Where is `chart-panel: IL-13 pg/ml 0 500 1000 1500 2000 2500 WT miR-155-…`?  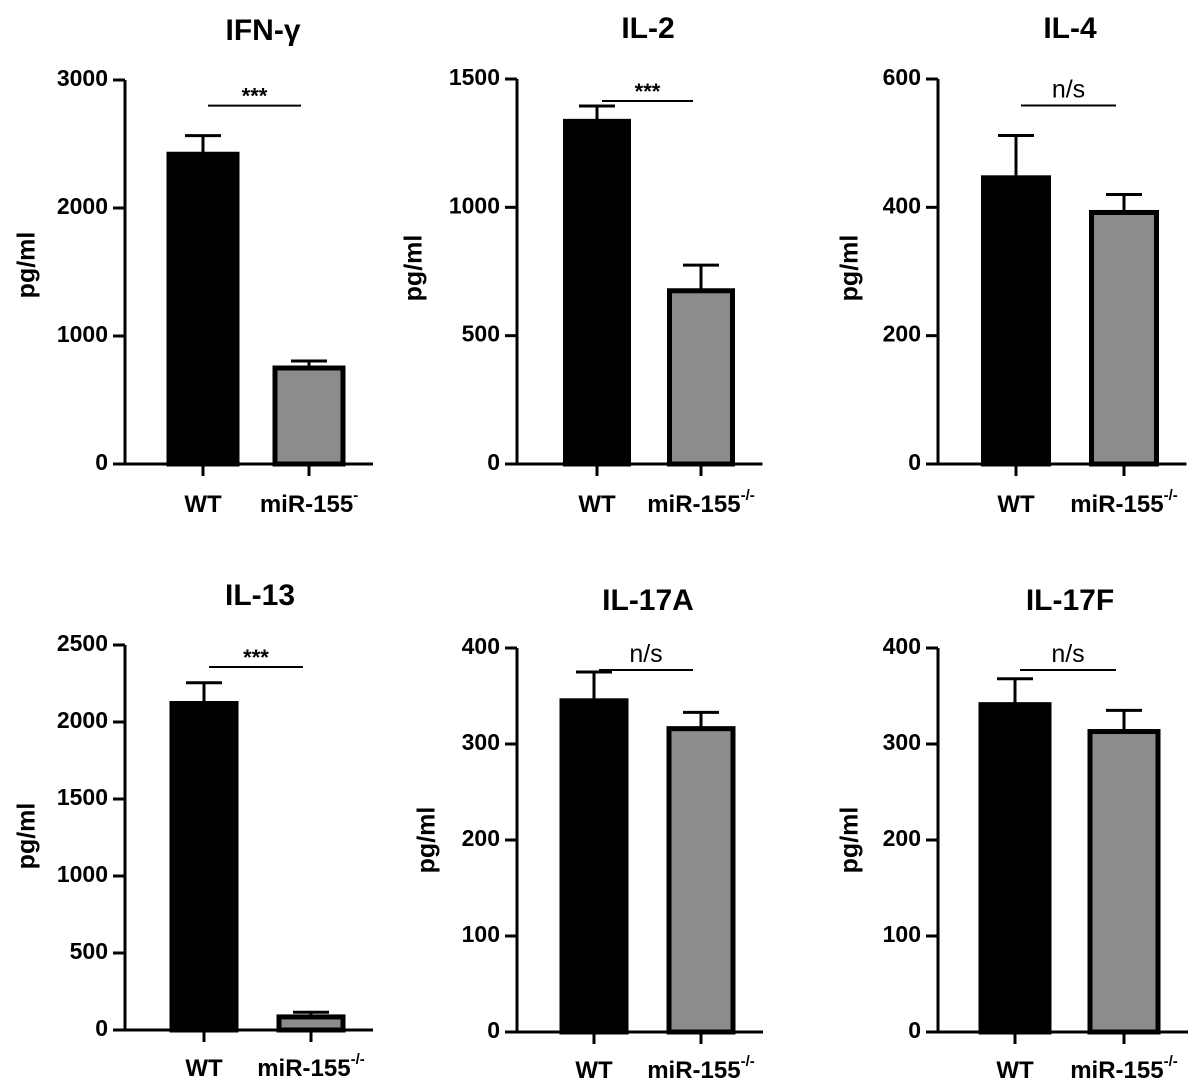
chart-panel: IL-13 pg/ml 0 500 1000 1500 2000 2500 WT miR-155-… is located at coordinates (193, 830).